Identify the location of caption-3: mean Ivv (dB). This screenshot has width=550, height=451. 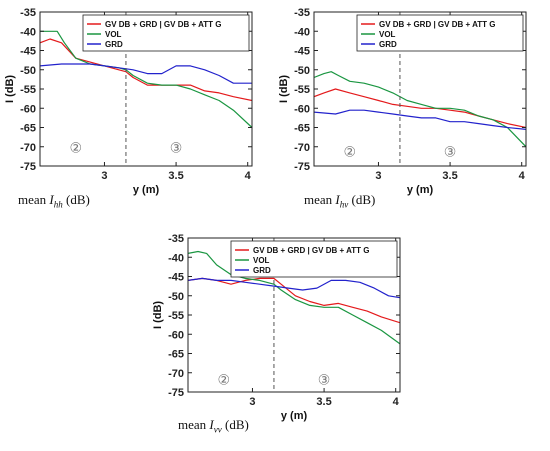
(213, 426).